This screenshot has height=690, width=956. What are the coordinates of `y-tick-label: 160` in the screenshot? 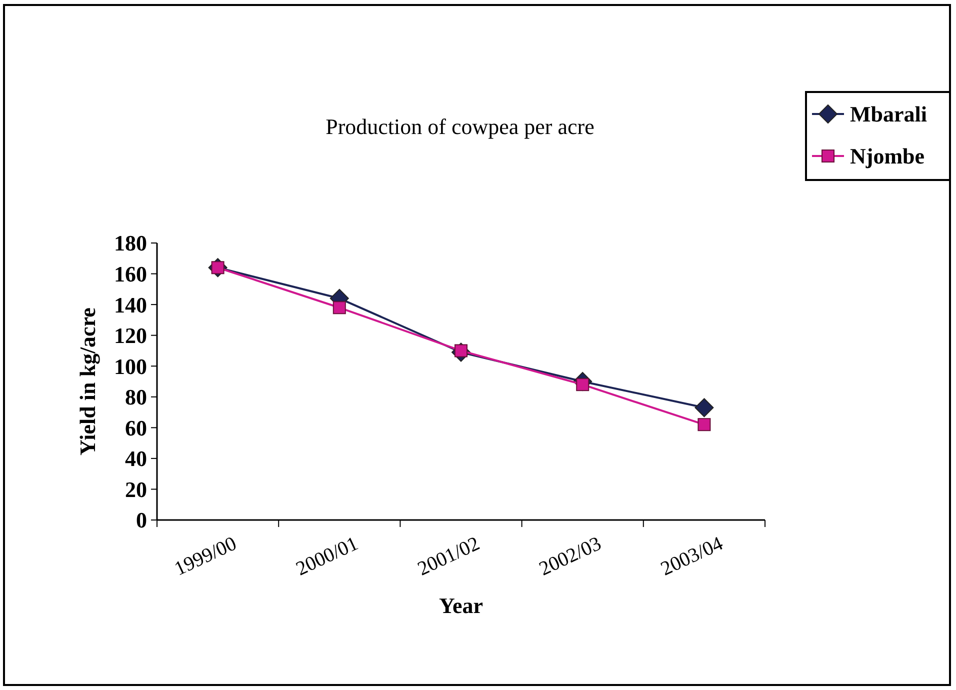 It's located at (130, 273).